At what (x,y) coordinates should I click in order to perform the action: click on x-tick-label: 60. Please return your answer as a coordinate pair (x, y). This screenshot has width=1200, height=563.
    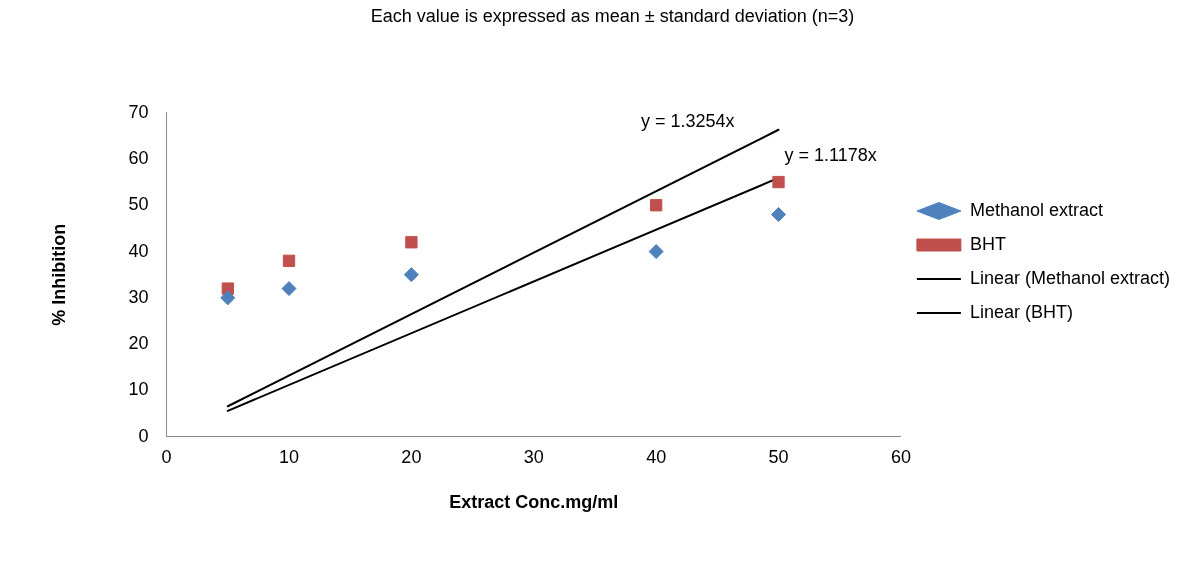
    Looking at the image, I should click on (900, 456).